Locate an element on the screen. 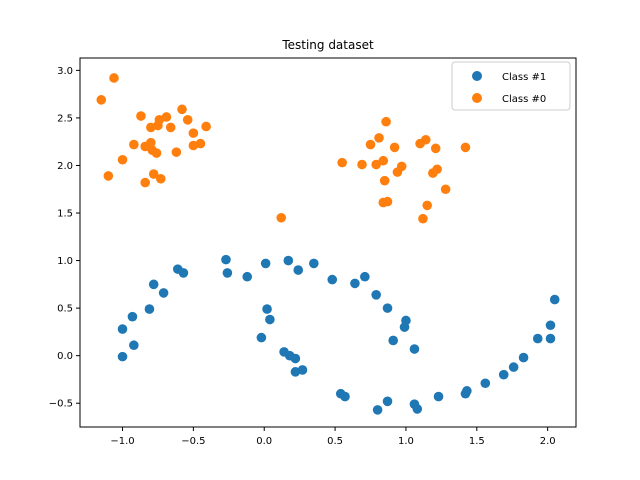 The width and height of the screenshot is (640, 480). chart-title: Testing dataset is located at coordinates (327, 45).